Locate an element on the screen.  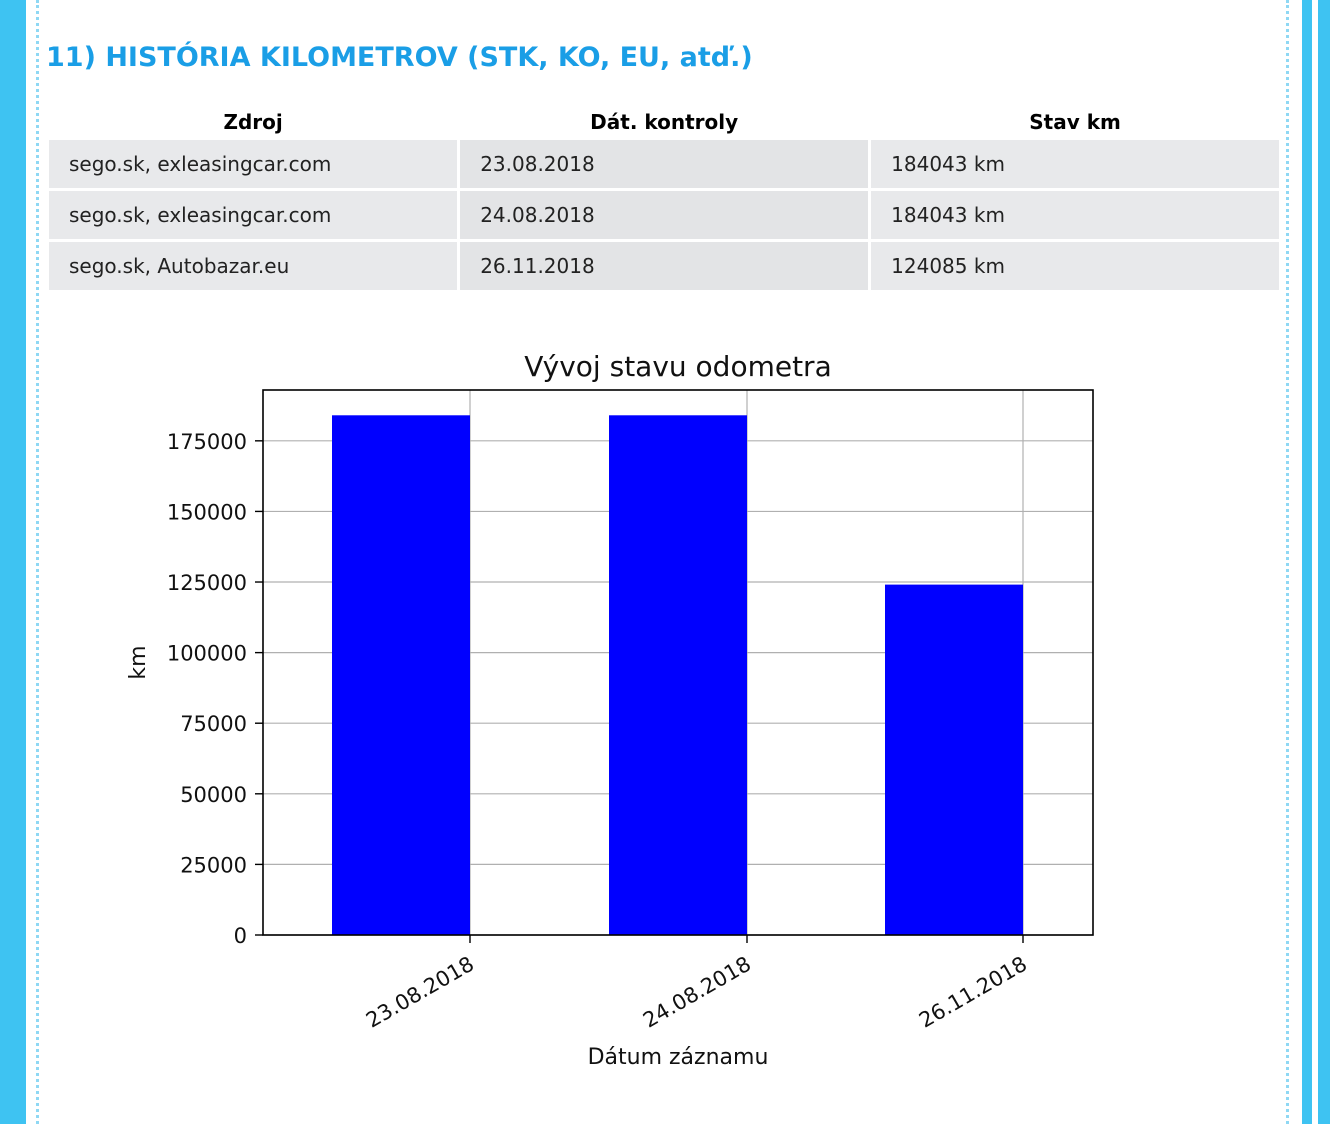
column-header-check-date: Dát. kontroly is located at coordinates (664, 122).